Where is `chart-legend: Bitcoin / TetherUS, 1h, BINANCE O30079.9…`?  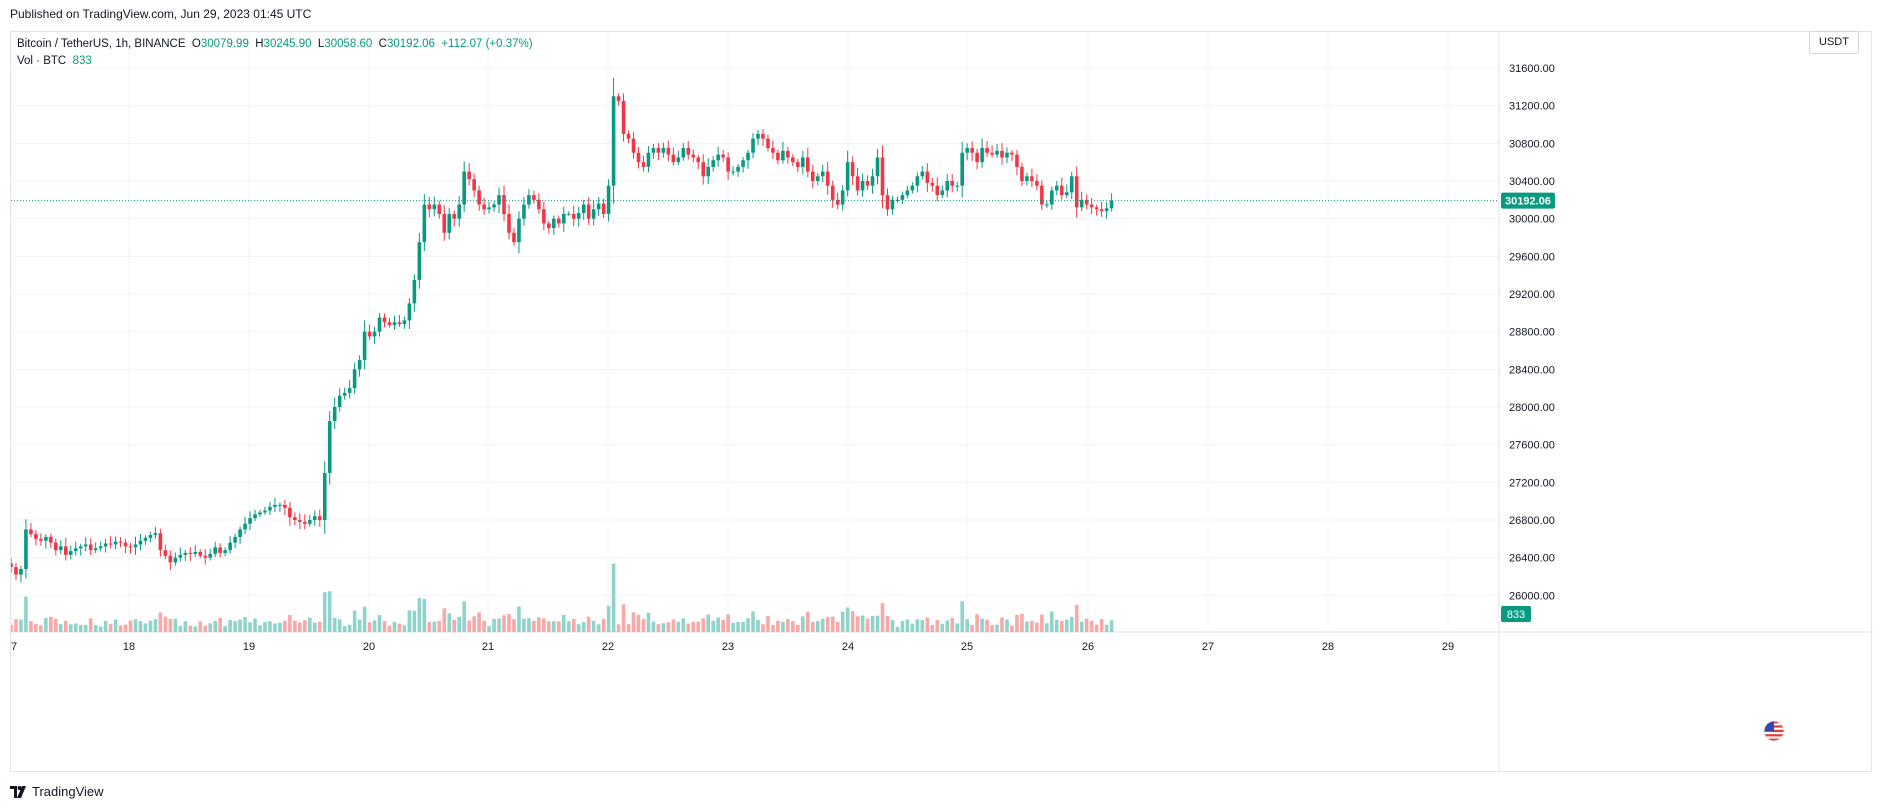 chart-legend: Bitcoin / TetherUS, 1h, BINANCE O30079.9… is located at coordinates (275, 53).